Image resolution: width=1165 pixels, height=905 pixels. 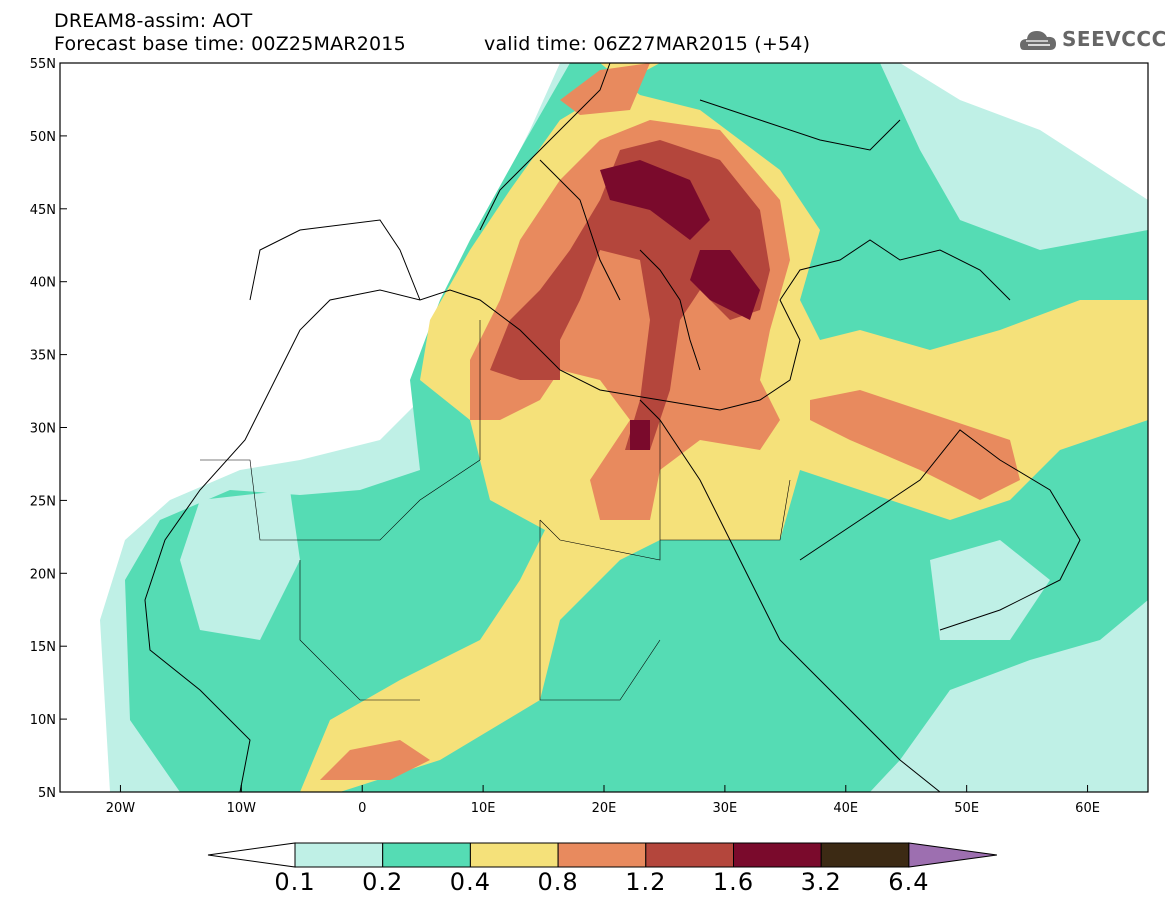 I want to click on lat-tick-label: 40N, so click(x=43, y=283).